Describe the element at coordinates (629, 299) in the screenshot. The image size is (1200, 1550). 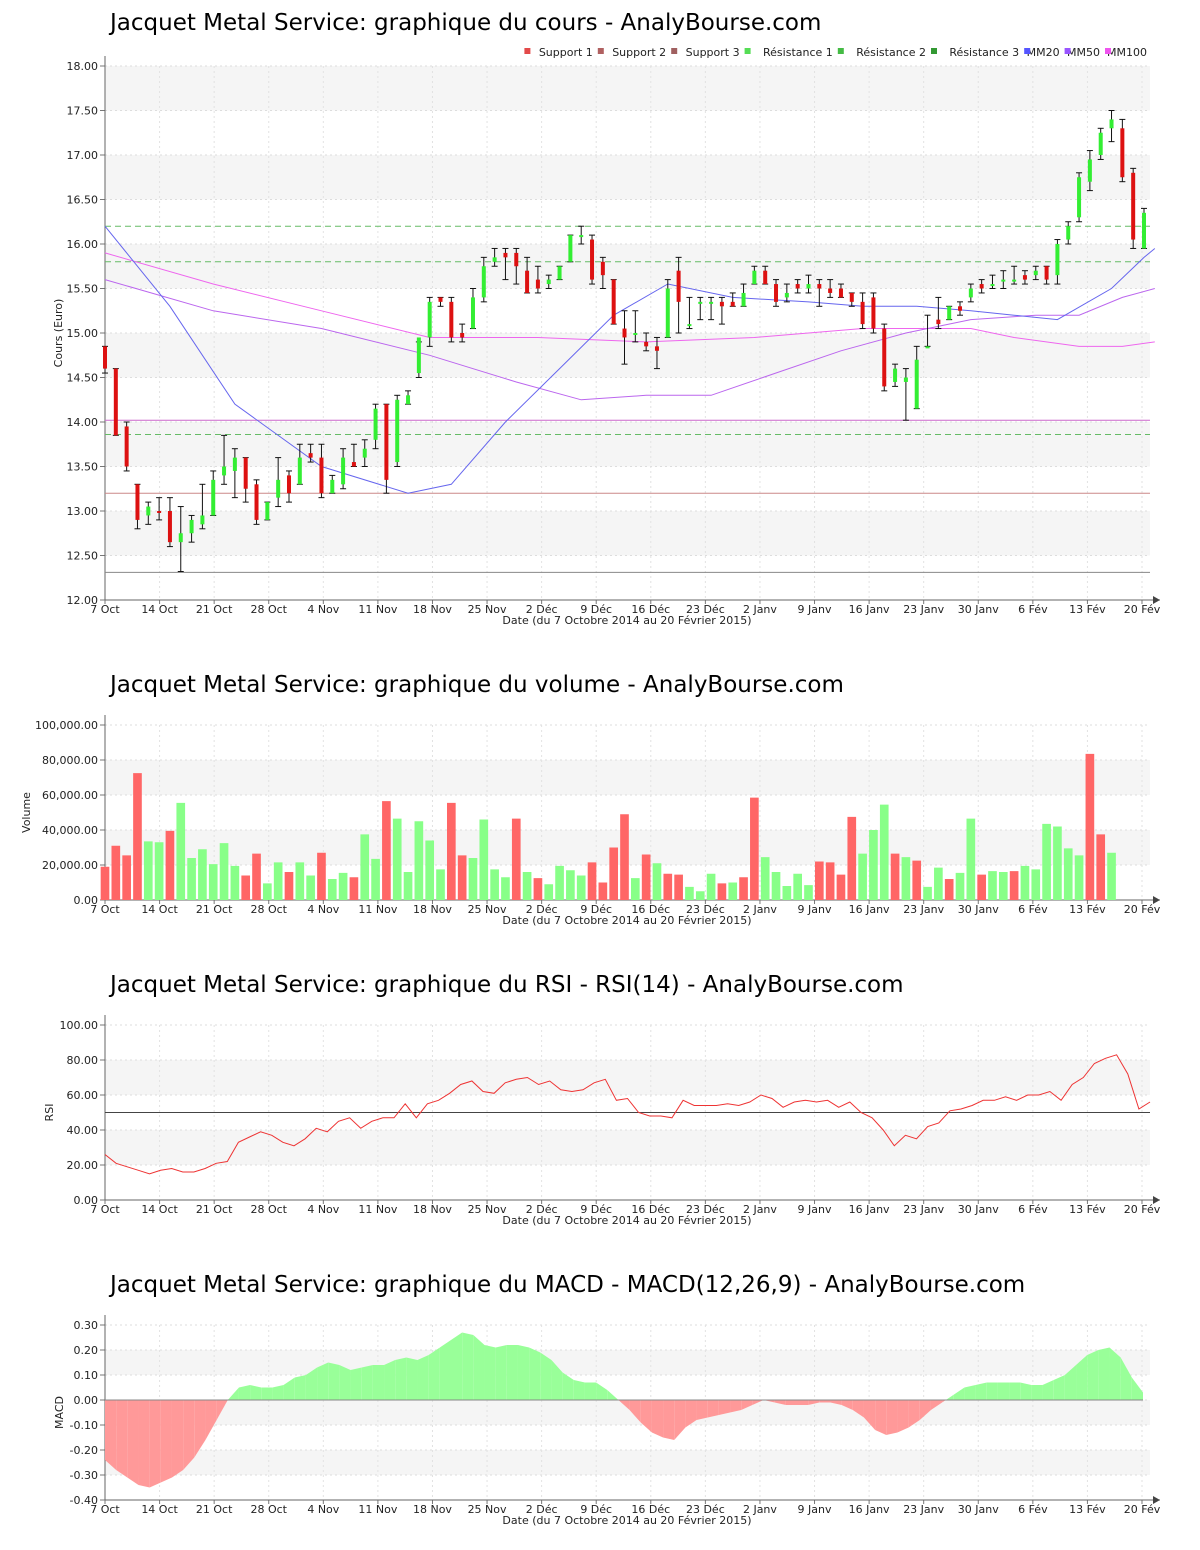
I see `ma-line-MM100` at that location.